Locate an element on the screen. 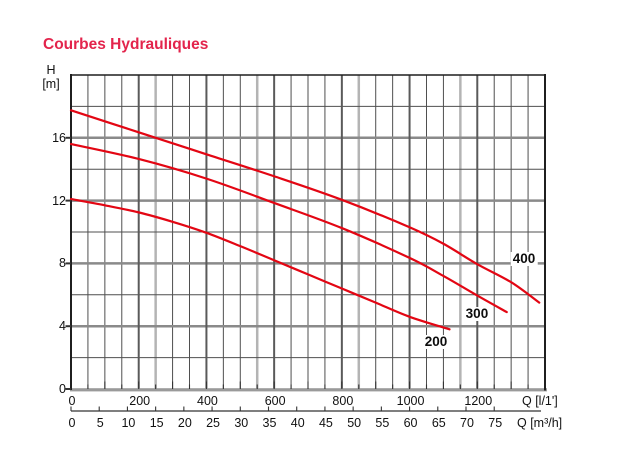  x-tick-label-m3h: 25 is located at coordinates (213, 423).